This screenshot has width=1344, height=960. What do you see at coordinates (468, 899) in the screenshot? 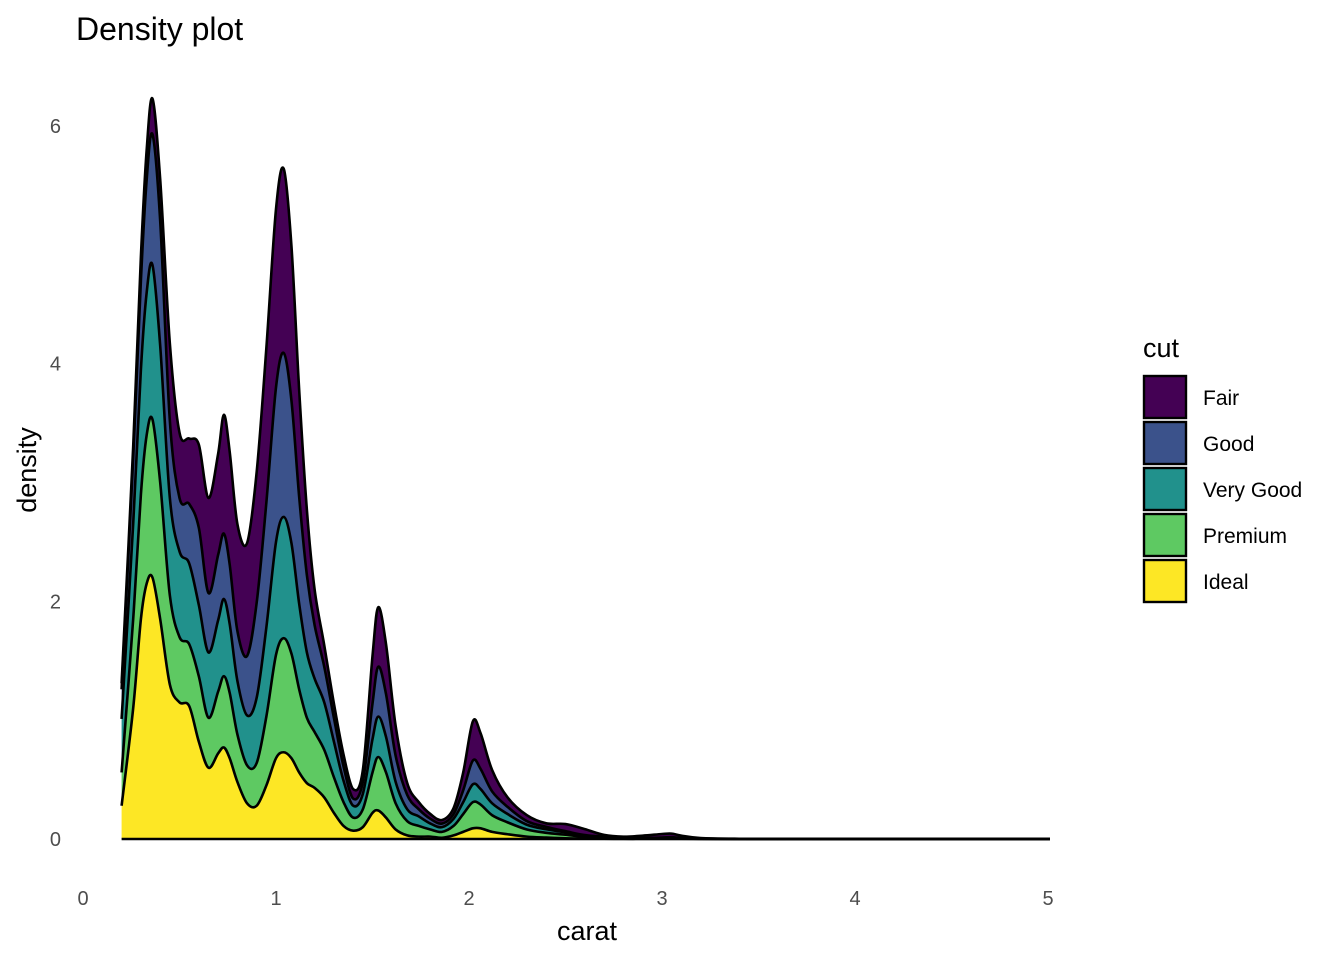
I see `x-tick-label: 2` at bounding box center [468, 899].